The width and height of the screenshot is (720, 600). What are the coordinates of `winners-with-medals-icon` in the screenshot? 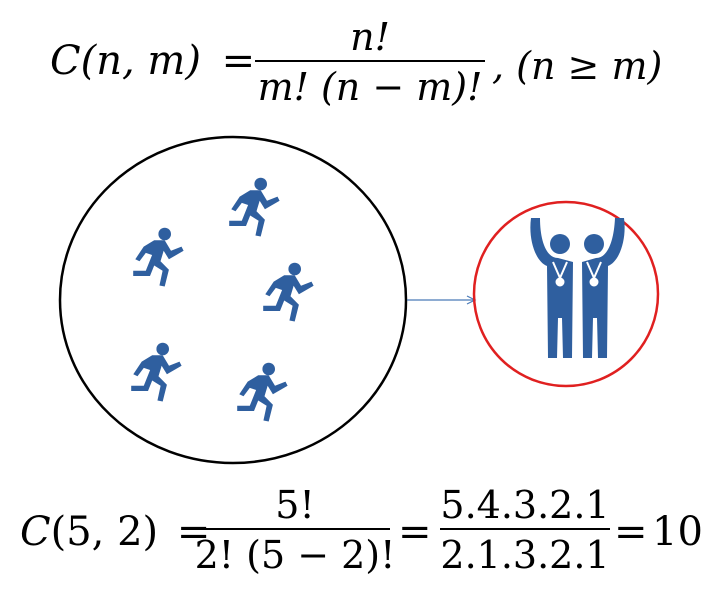 It's located at (577, 288).